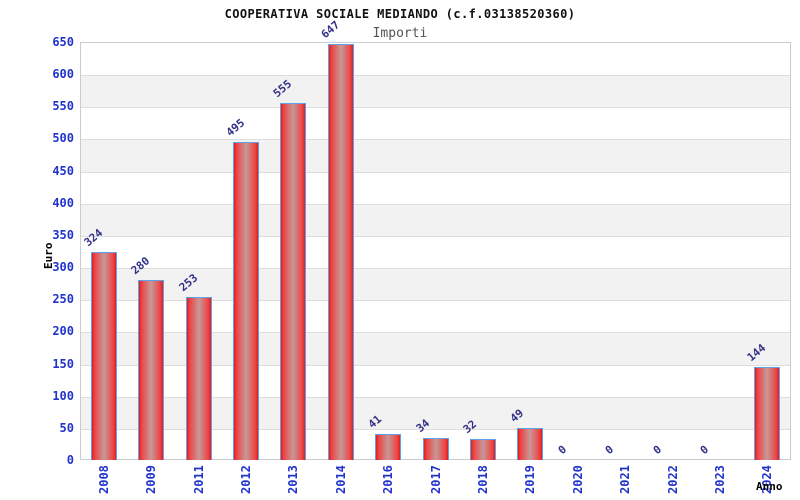 The height and width of the screenshot is (500, 800). I want to click on bar-2013, so click(293, 281).